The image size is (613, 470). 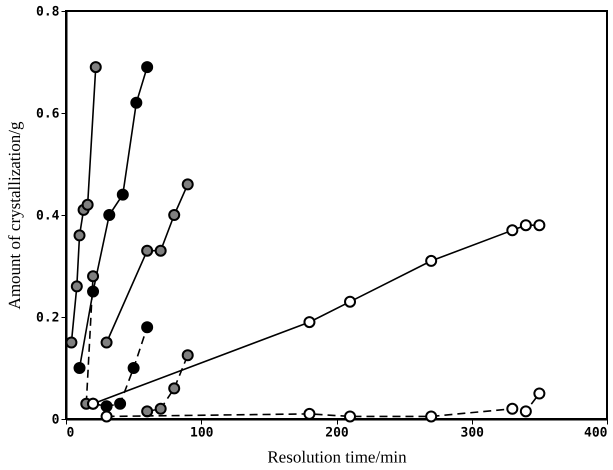 What do you see at coordinates (48, 12) in the screenshot?
I see `y-tick-label: 0.8` at bounding box center [48, 12].